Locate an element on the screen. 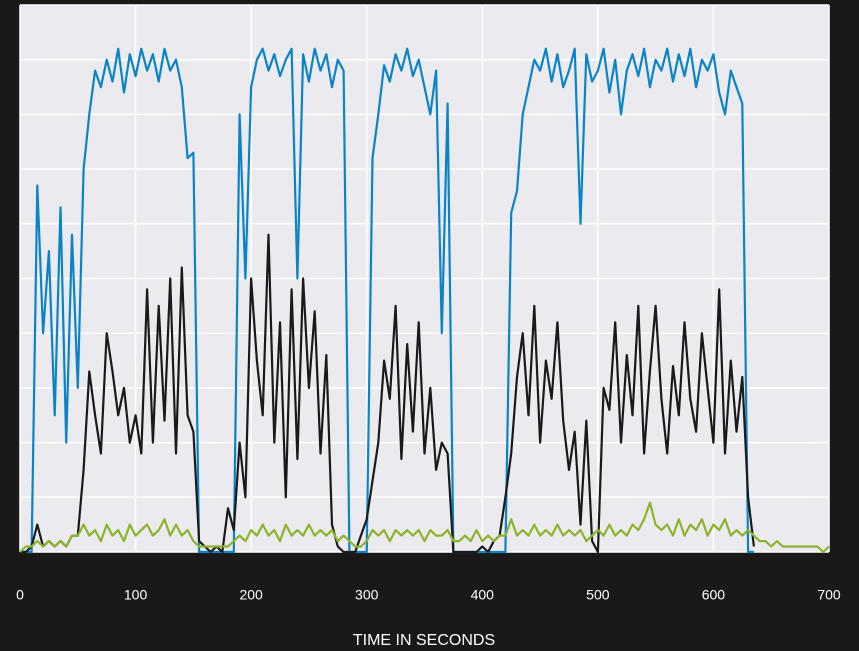  x-tick-label: 700 is located at coordinates (829, 595).